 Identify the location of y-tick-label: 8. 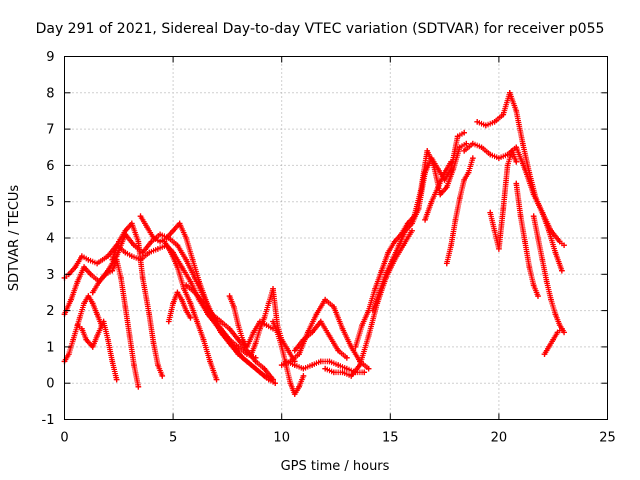
(50, 93).